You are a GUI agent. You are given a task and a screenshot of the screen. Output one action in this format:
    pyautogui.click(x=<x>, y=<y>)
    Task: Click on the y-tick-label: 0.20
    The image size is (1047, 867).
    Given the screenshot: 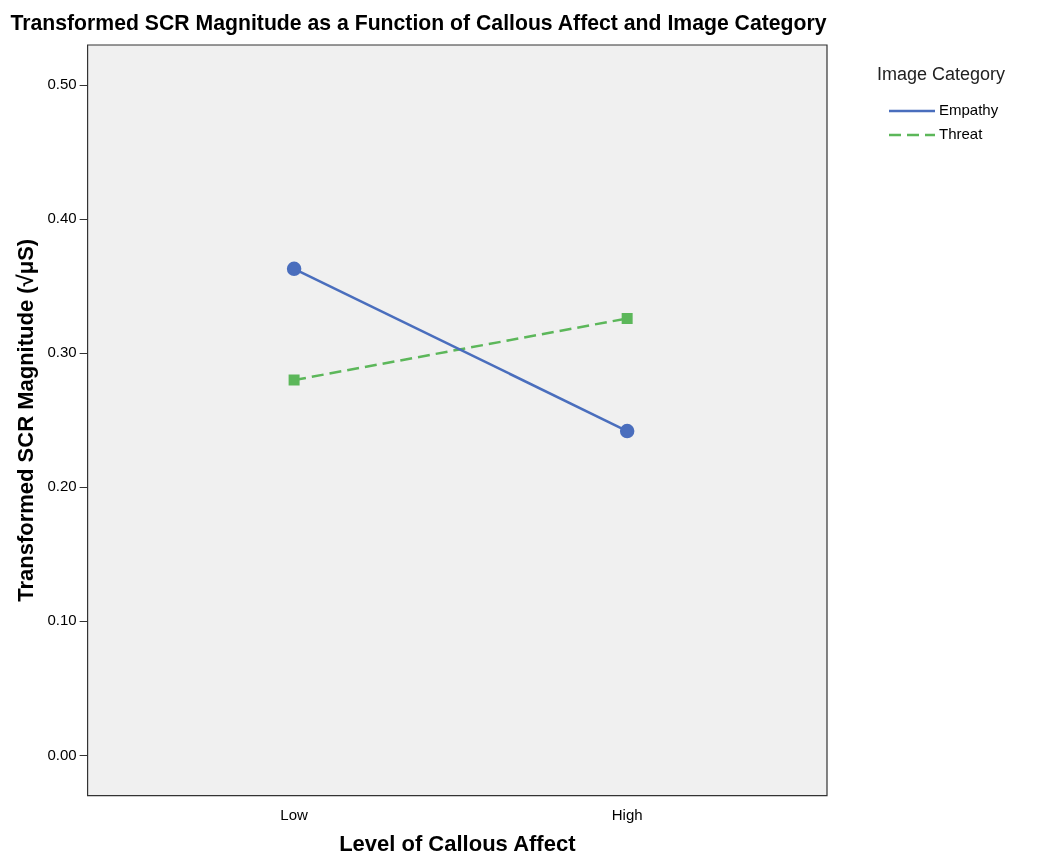 What is the action you would take?
    pyautogui.click(x=62, y=486)
    